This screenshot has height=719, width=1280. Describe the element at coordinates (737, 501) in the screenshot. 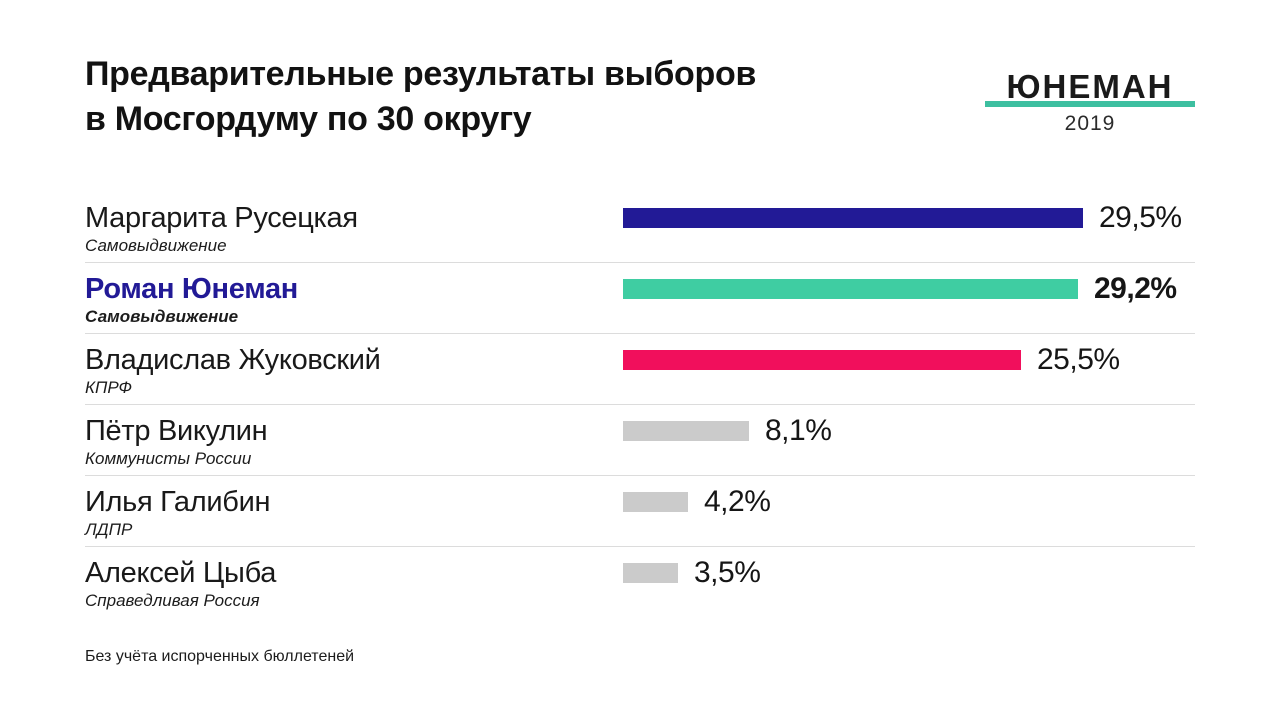

I see `result-value: 4,2%` at that location.